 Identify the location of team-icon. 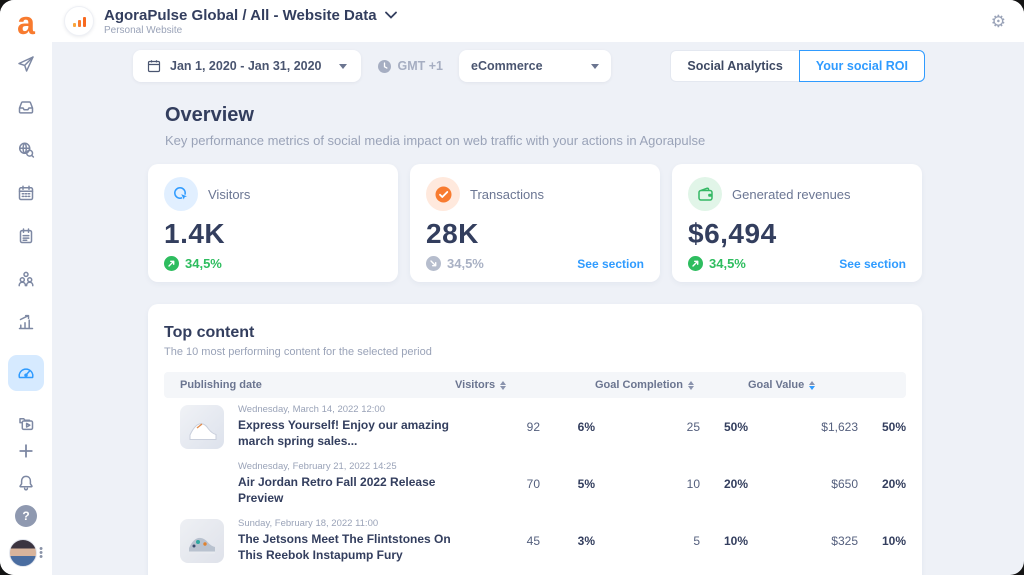
(26, 279).